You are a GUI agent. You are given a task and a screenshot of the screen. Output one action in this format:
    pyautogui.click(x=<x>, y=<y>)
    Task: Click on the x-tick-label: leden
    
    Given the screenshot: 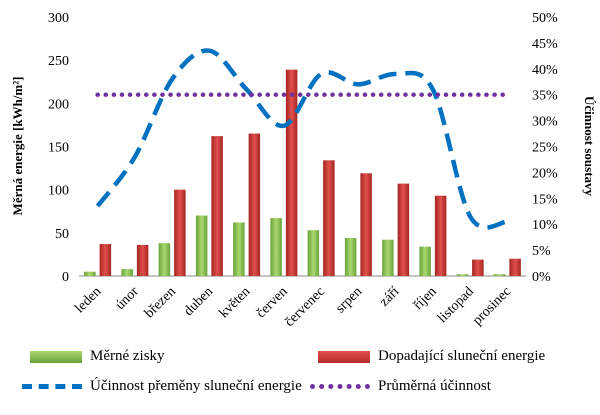 What is the action you would take?
    pyautogui.click(x=88, y=300)
    